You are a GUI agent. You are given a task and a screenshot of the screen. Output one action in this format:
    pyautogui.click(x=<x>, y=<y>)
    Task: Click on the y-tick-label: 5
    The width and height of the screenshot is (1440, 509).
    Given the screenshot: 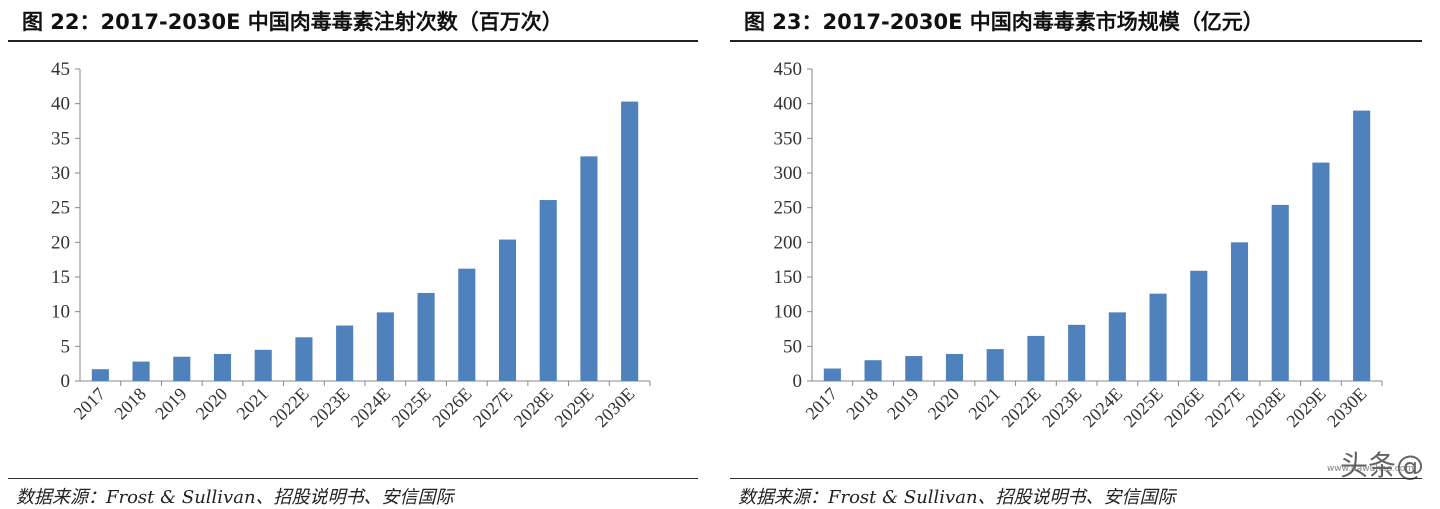 What is the action you would take?
    pyautogui.click(x=66, y=346)
    